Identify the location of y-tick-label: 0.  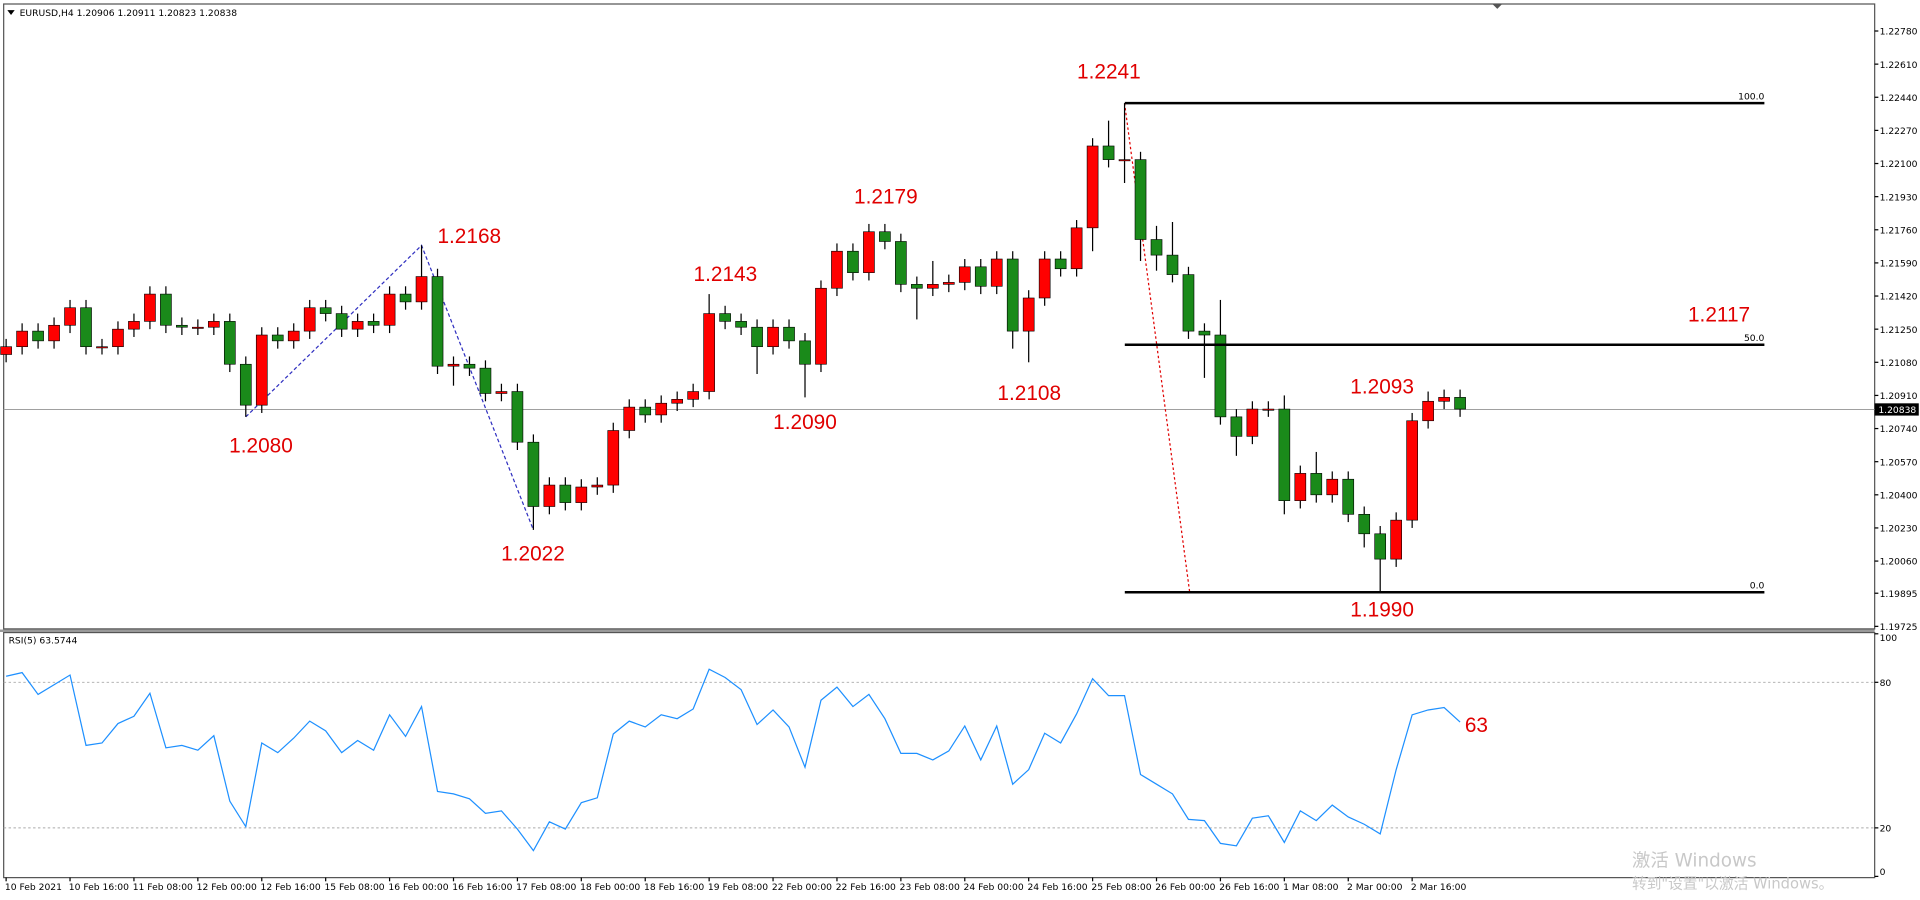
(1883, 872).